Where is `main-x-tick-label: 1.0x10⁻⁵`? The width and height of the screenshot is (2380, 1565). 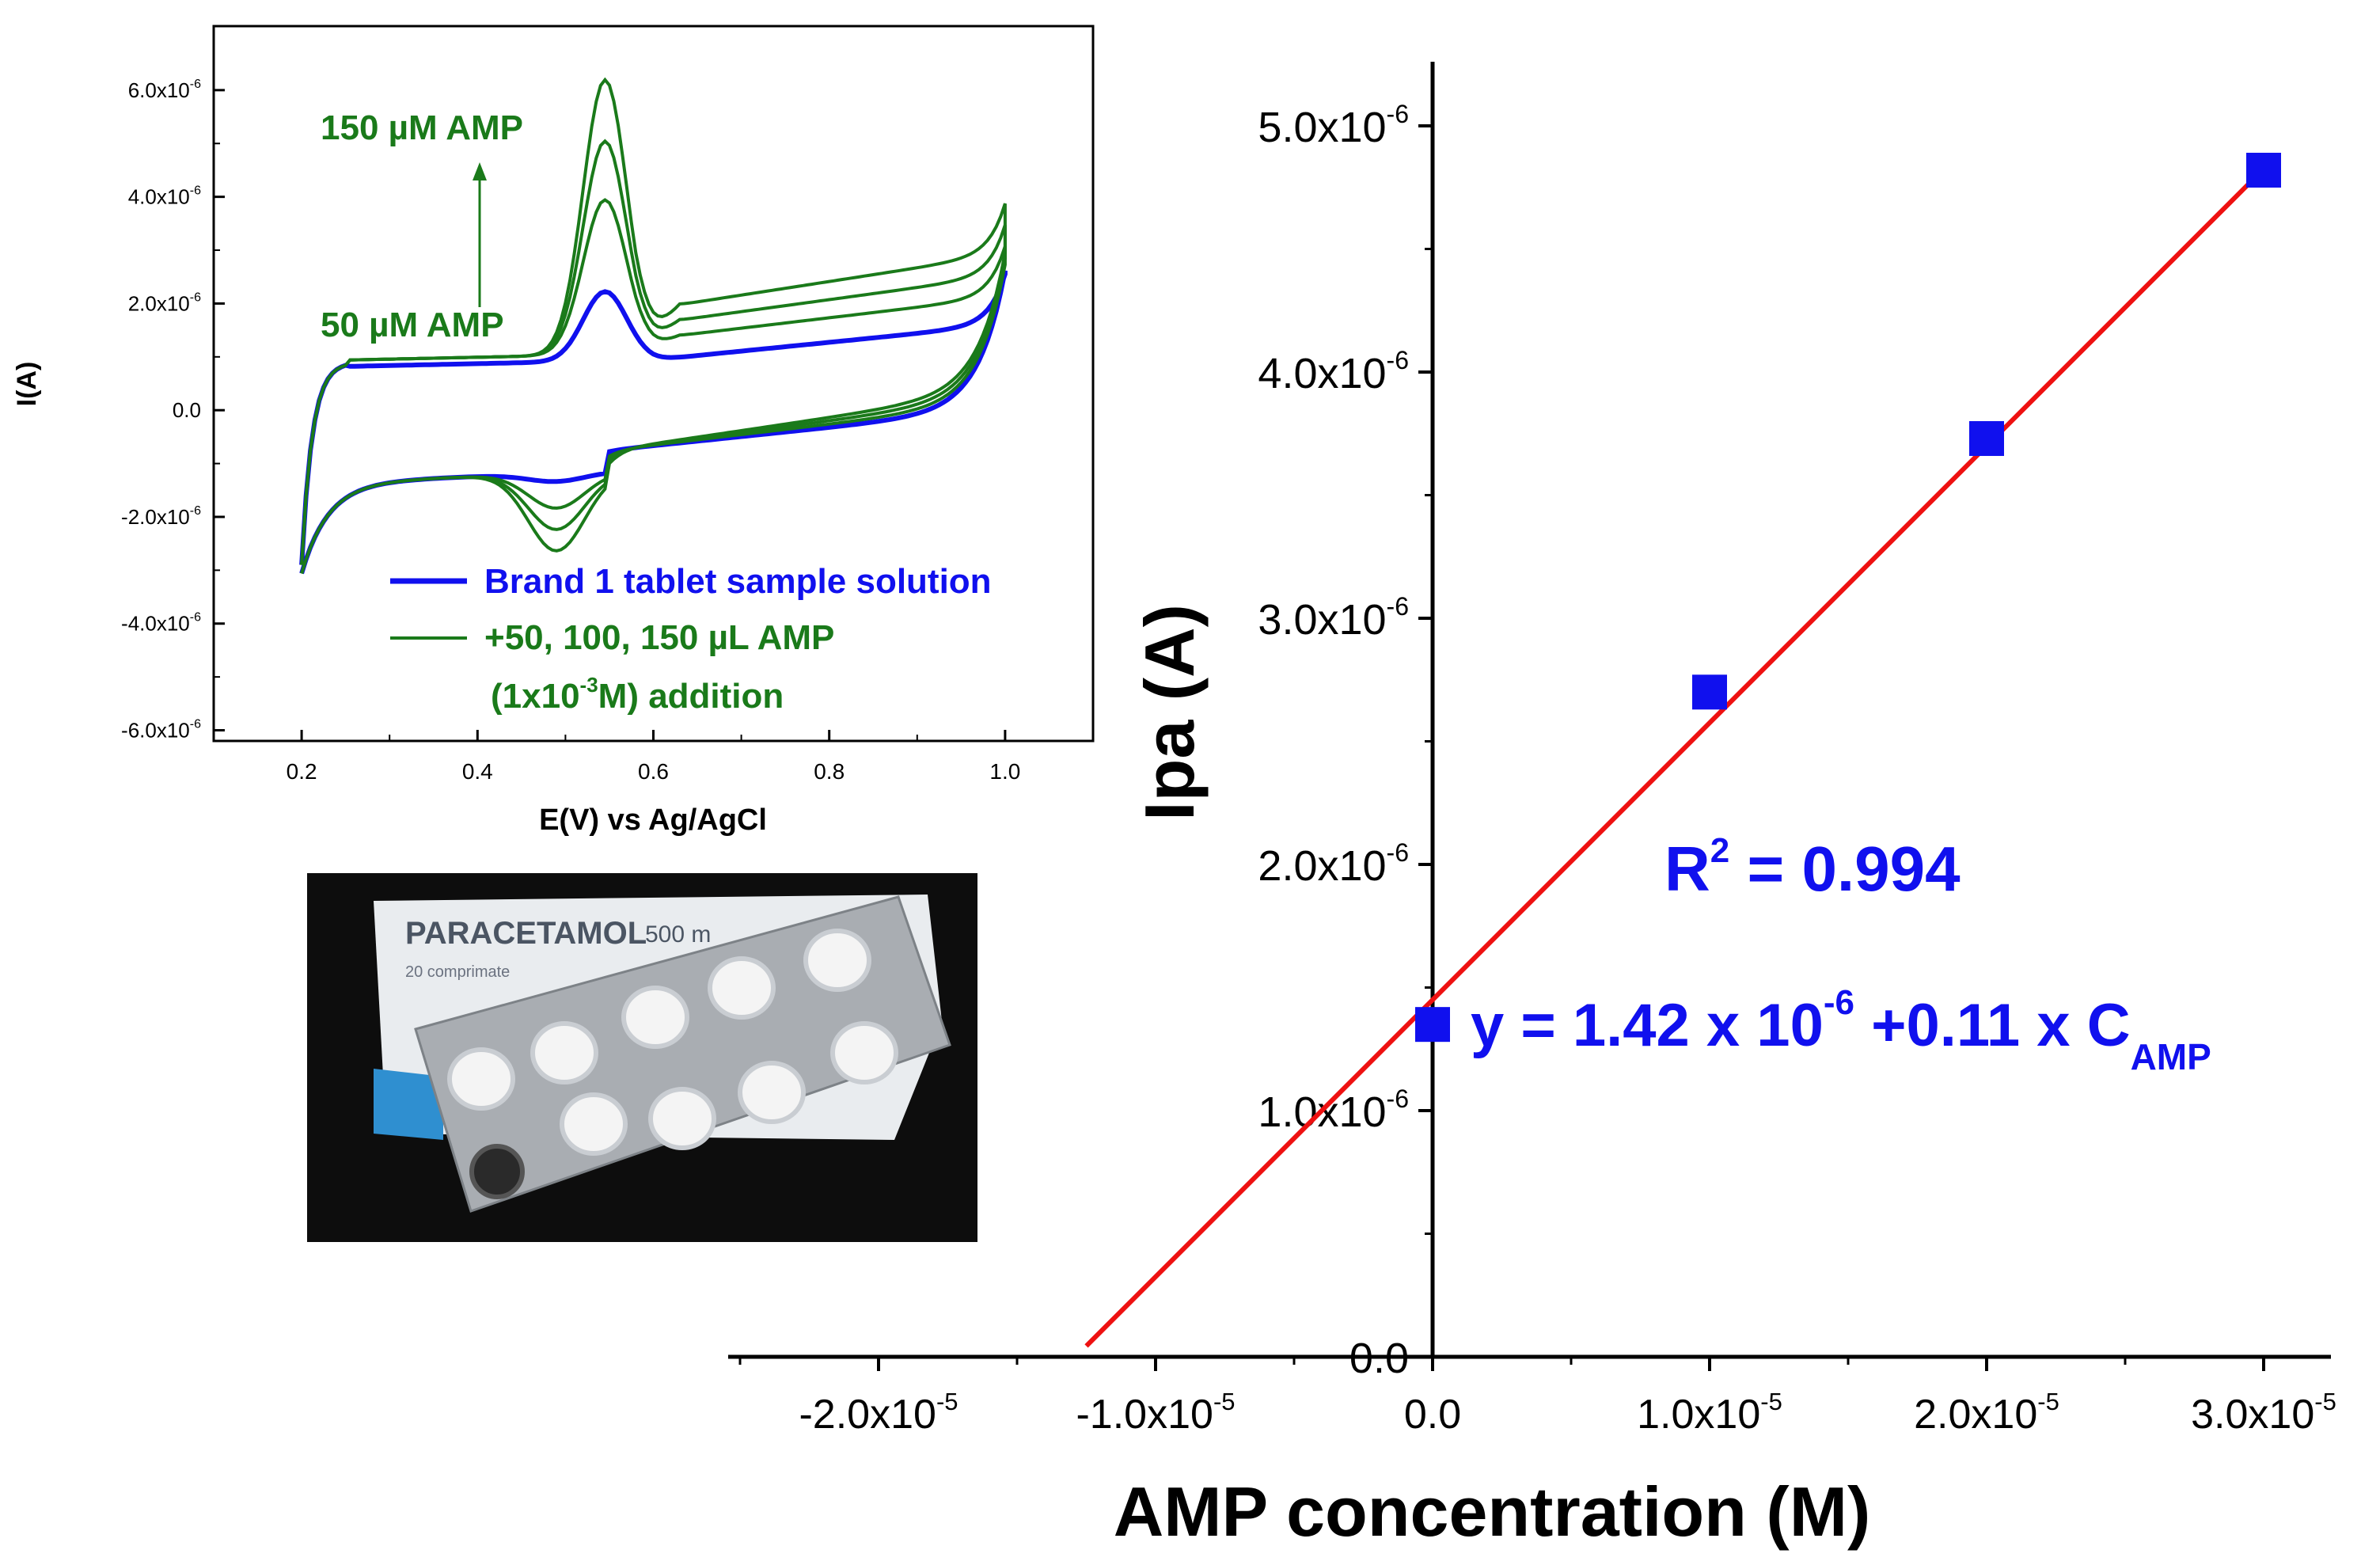
main-x-tick-label: 1.0x10⁻⁵ is located at coordinates (1709, 1413).